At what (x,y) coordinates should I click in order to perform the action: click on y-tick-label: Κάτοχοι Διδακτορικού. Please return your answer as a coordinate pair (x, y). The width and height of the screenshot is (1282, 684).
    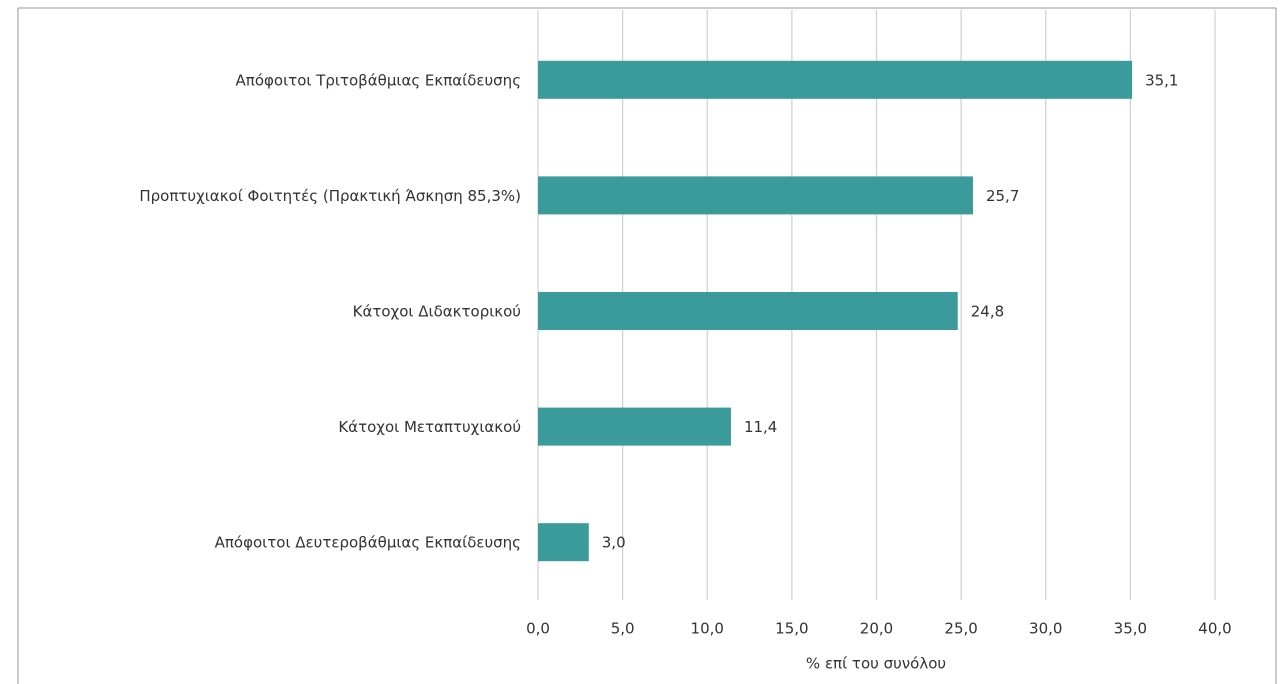
    Looking at the image, I should click on (437, 312).